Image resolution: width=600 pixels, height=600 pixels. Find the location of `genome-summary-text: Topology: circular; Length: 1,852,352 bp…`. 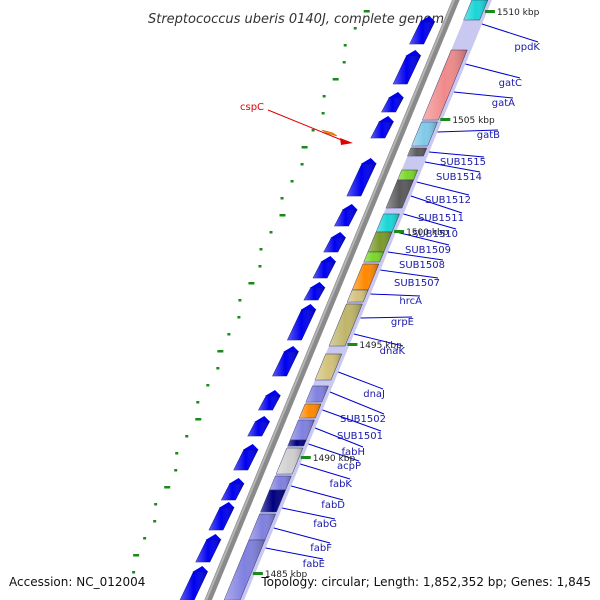

genome-summary-text: Topology: circular; Length: 1,852,352 bp… is located at coordinates (425, 582).